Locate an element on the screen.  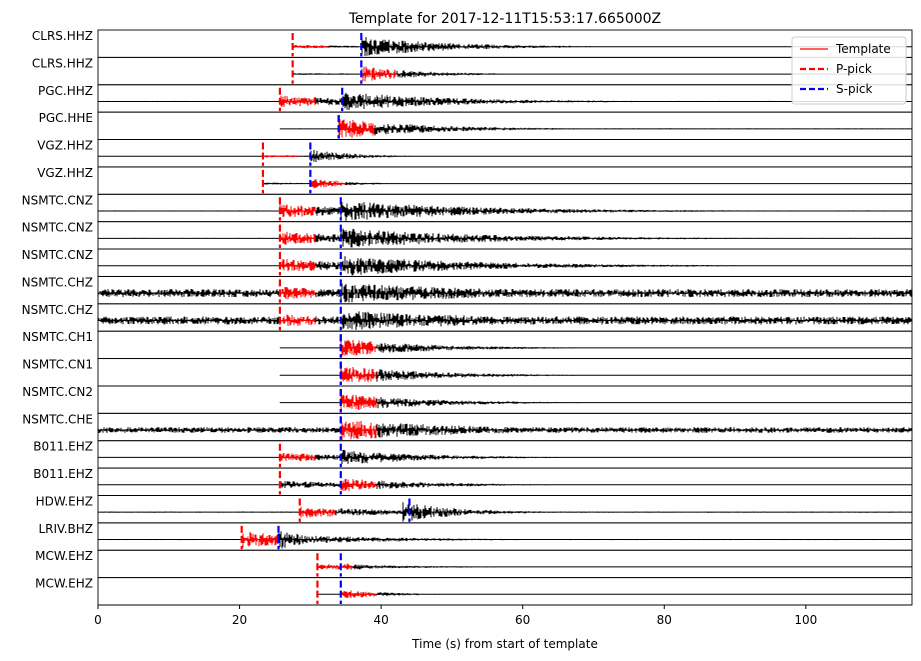
trace-panel: PGC.HHZ is located at coordinates (475, 98).